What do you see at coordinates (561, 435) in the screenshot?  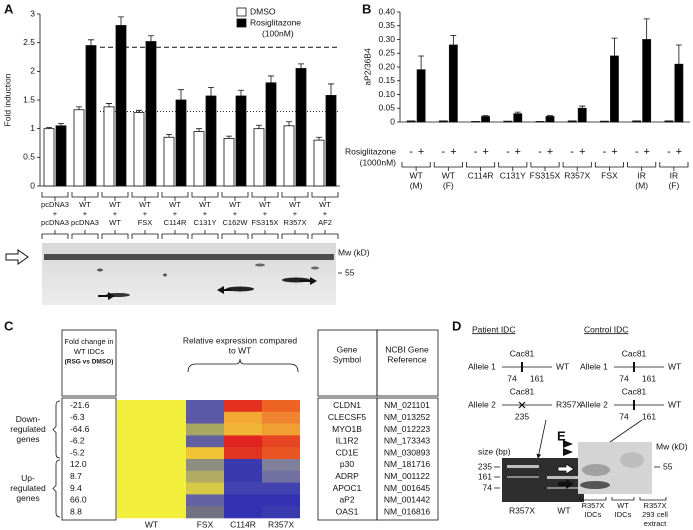 I see `panel-label: E` at bounding box center [561, 435].